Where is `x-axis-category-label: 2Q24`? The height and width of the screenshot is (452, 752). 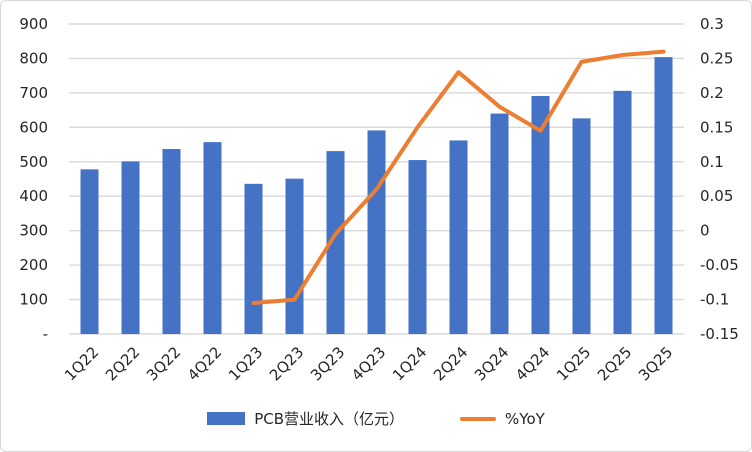
x-axis-category-label: 2Q24 is located at coordinates (450, 363).